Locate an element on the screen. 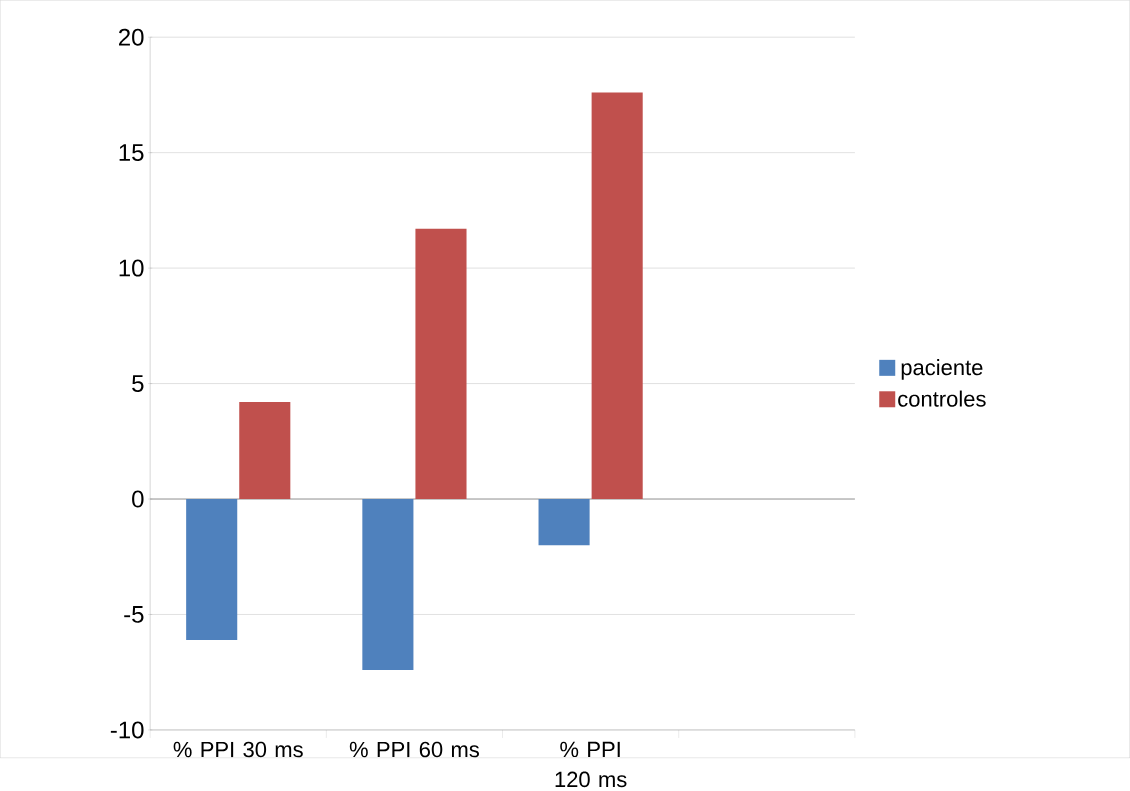  legend-label: paciente is located at coordinates (942, 369).